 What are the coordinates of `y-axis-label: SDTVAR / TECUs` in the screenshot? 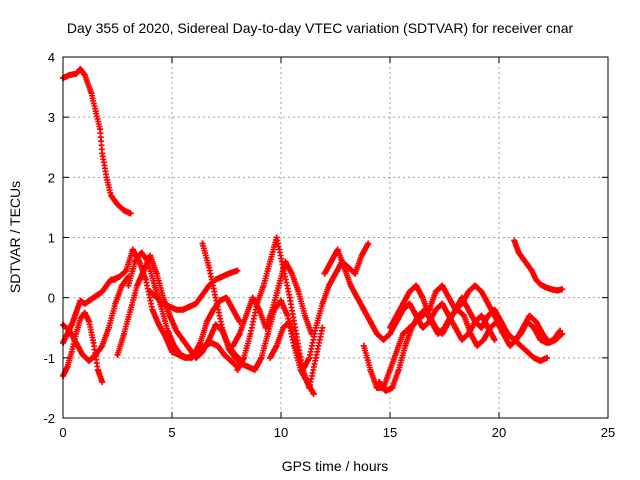 It's located at (15, 237).